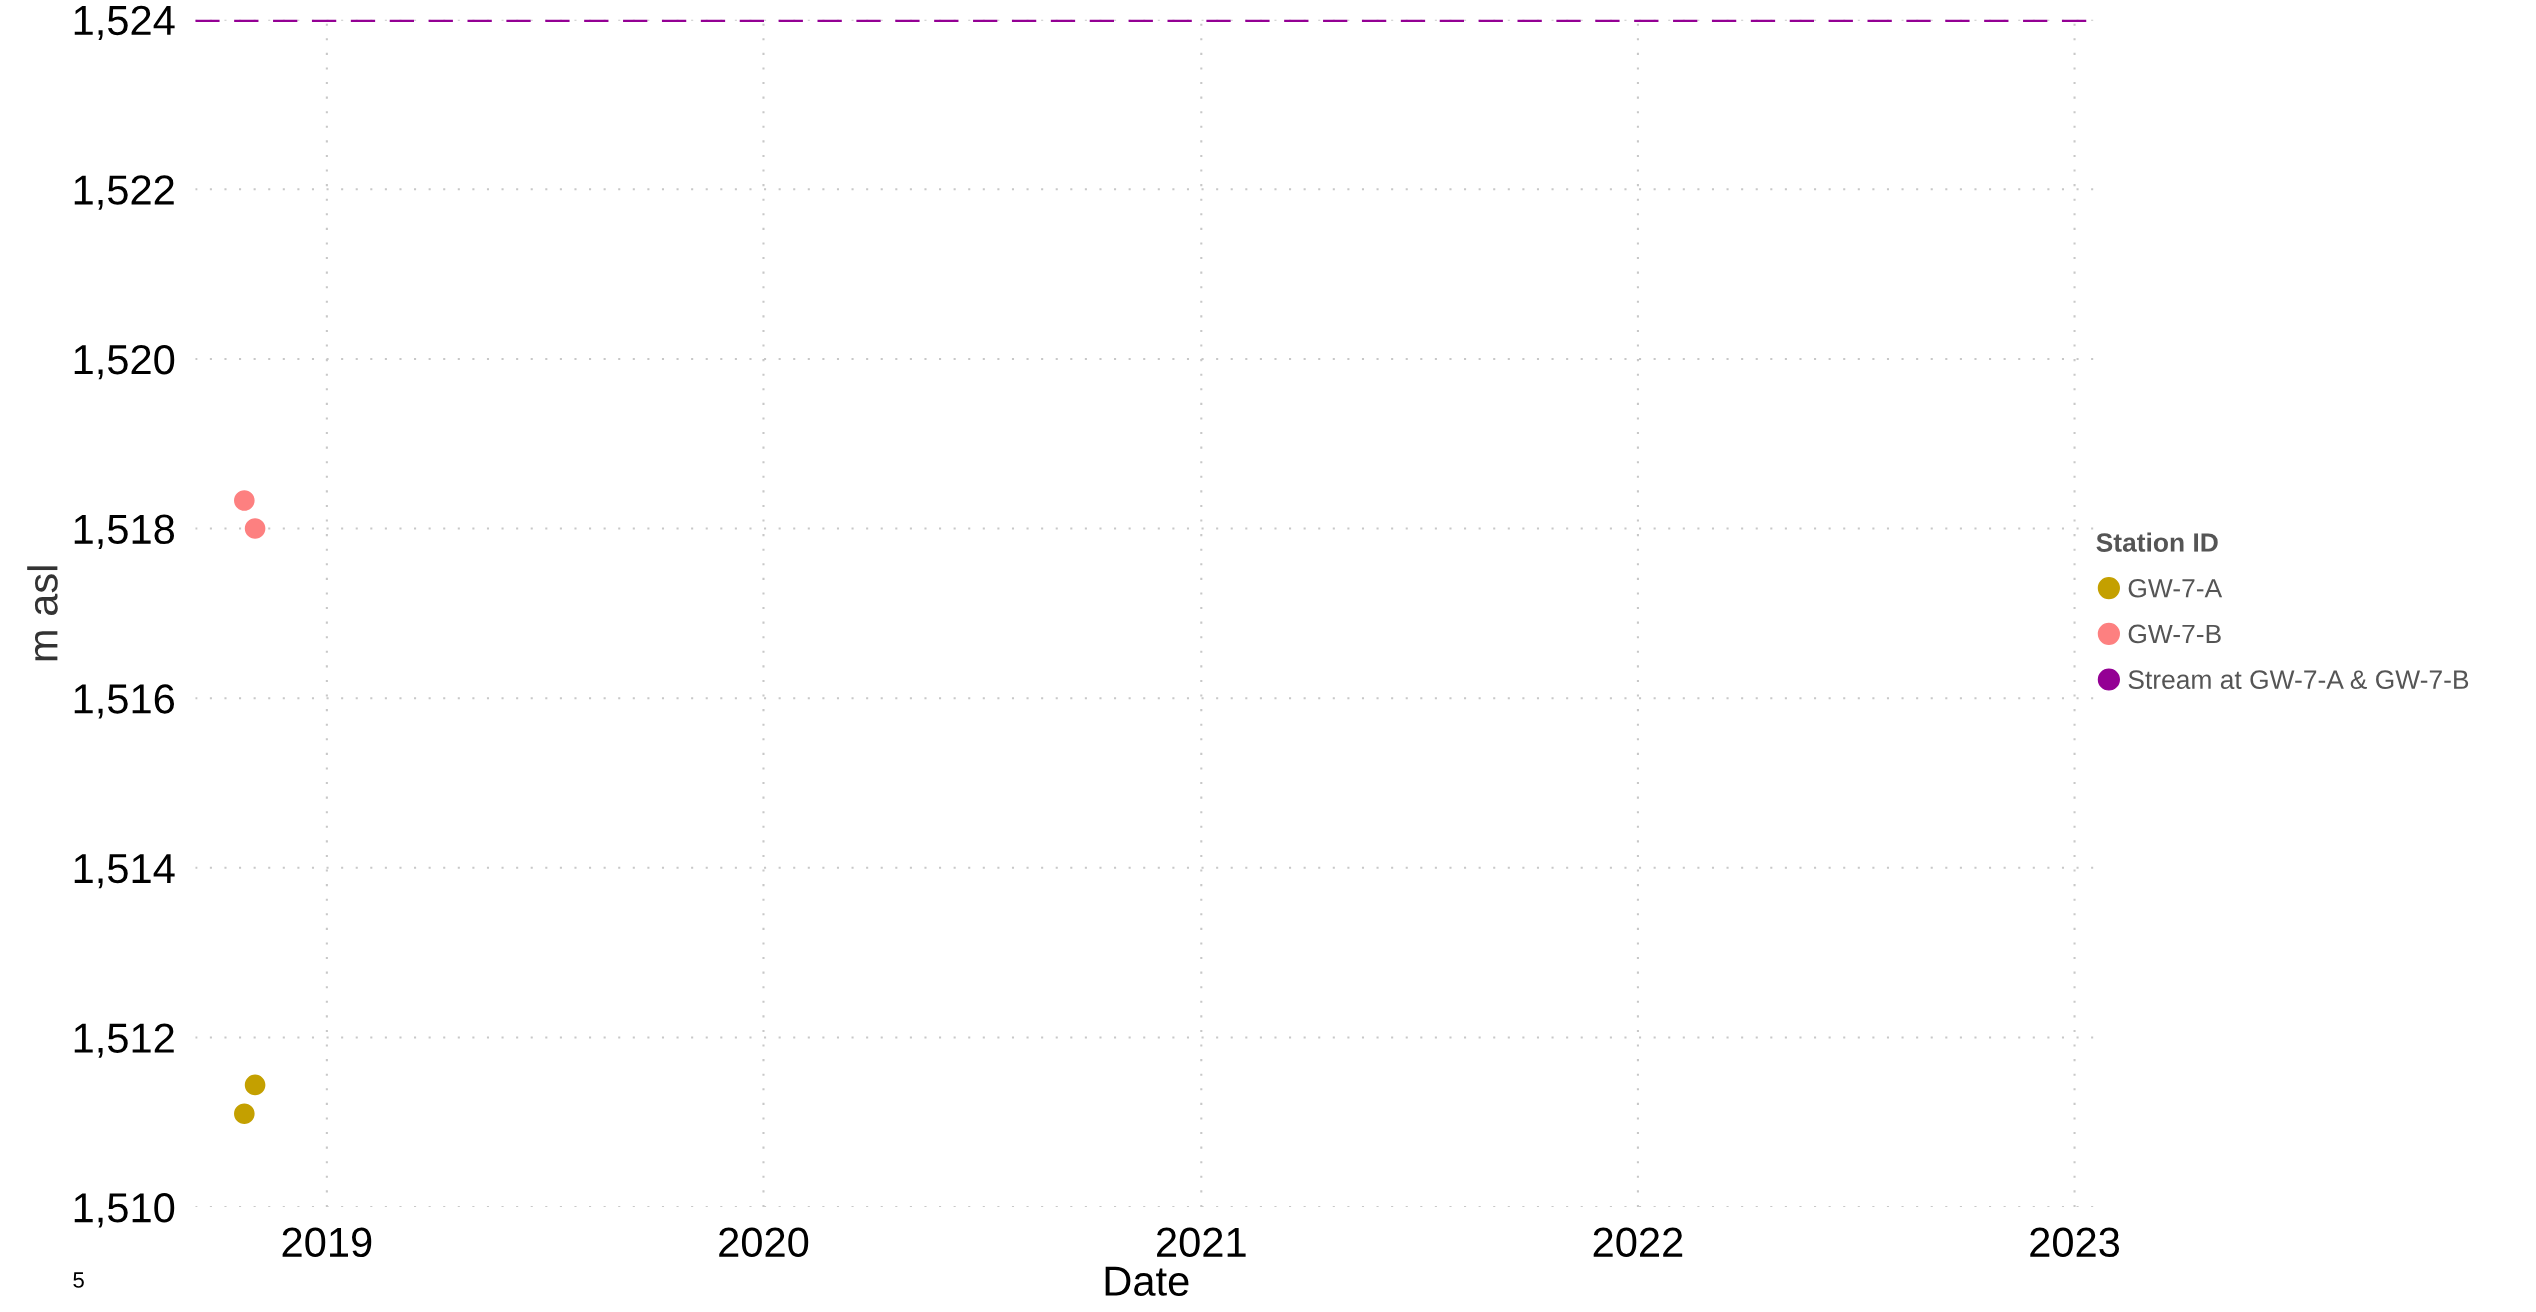 This screenshot has width=2536, height=1312. I want to click on x-tick-label: 2020, so click(764, 1242).